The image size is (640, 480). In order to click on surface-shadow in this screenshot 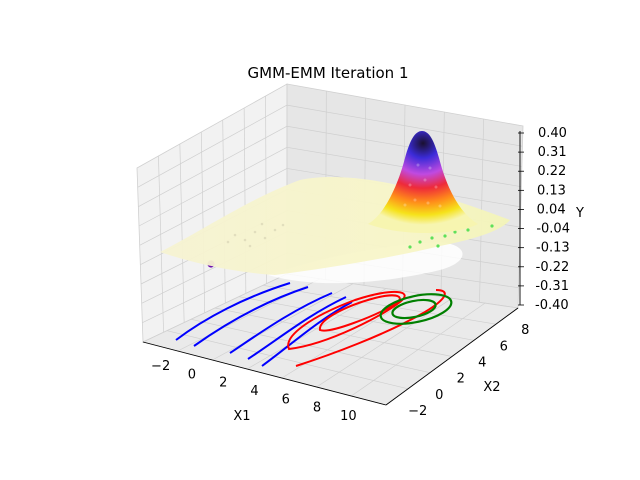, I will do `click(365, 263)`.